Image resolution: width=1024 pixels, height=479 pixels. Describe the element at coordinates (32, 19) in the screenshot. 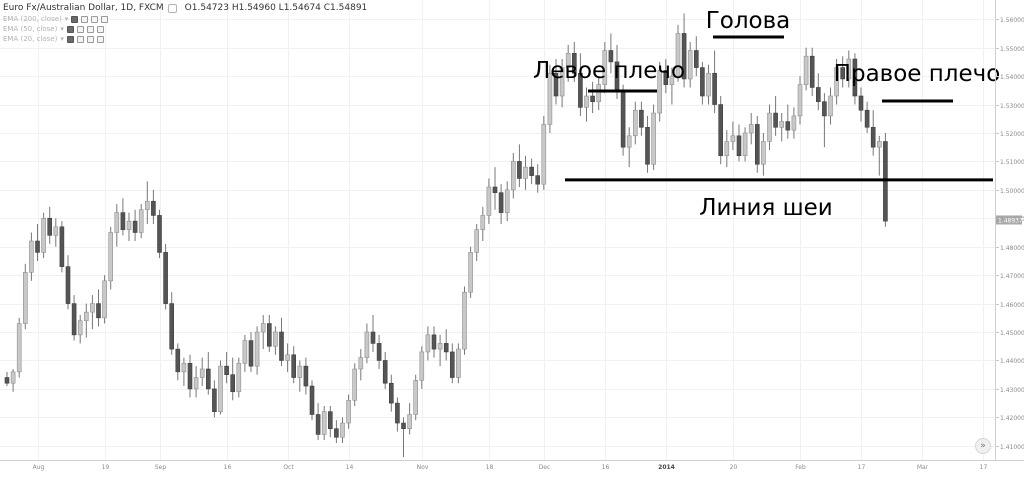

I see `indicator-label: EMA (200, close)` at that location.